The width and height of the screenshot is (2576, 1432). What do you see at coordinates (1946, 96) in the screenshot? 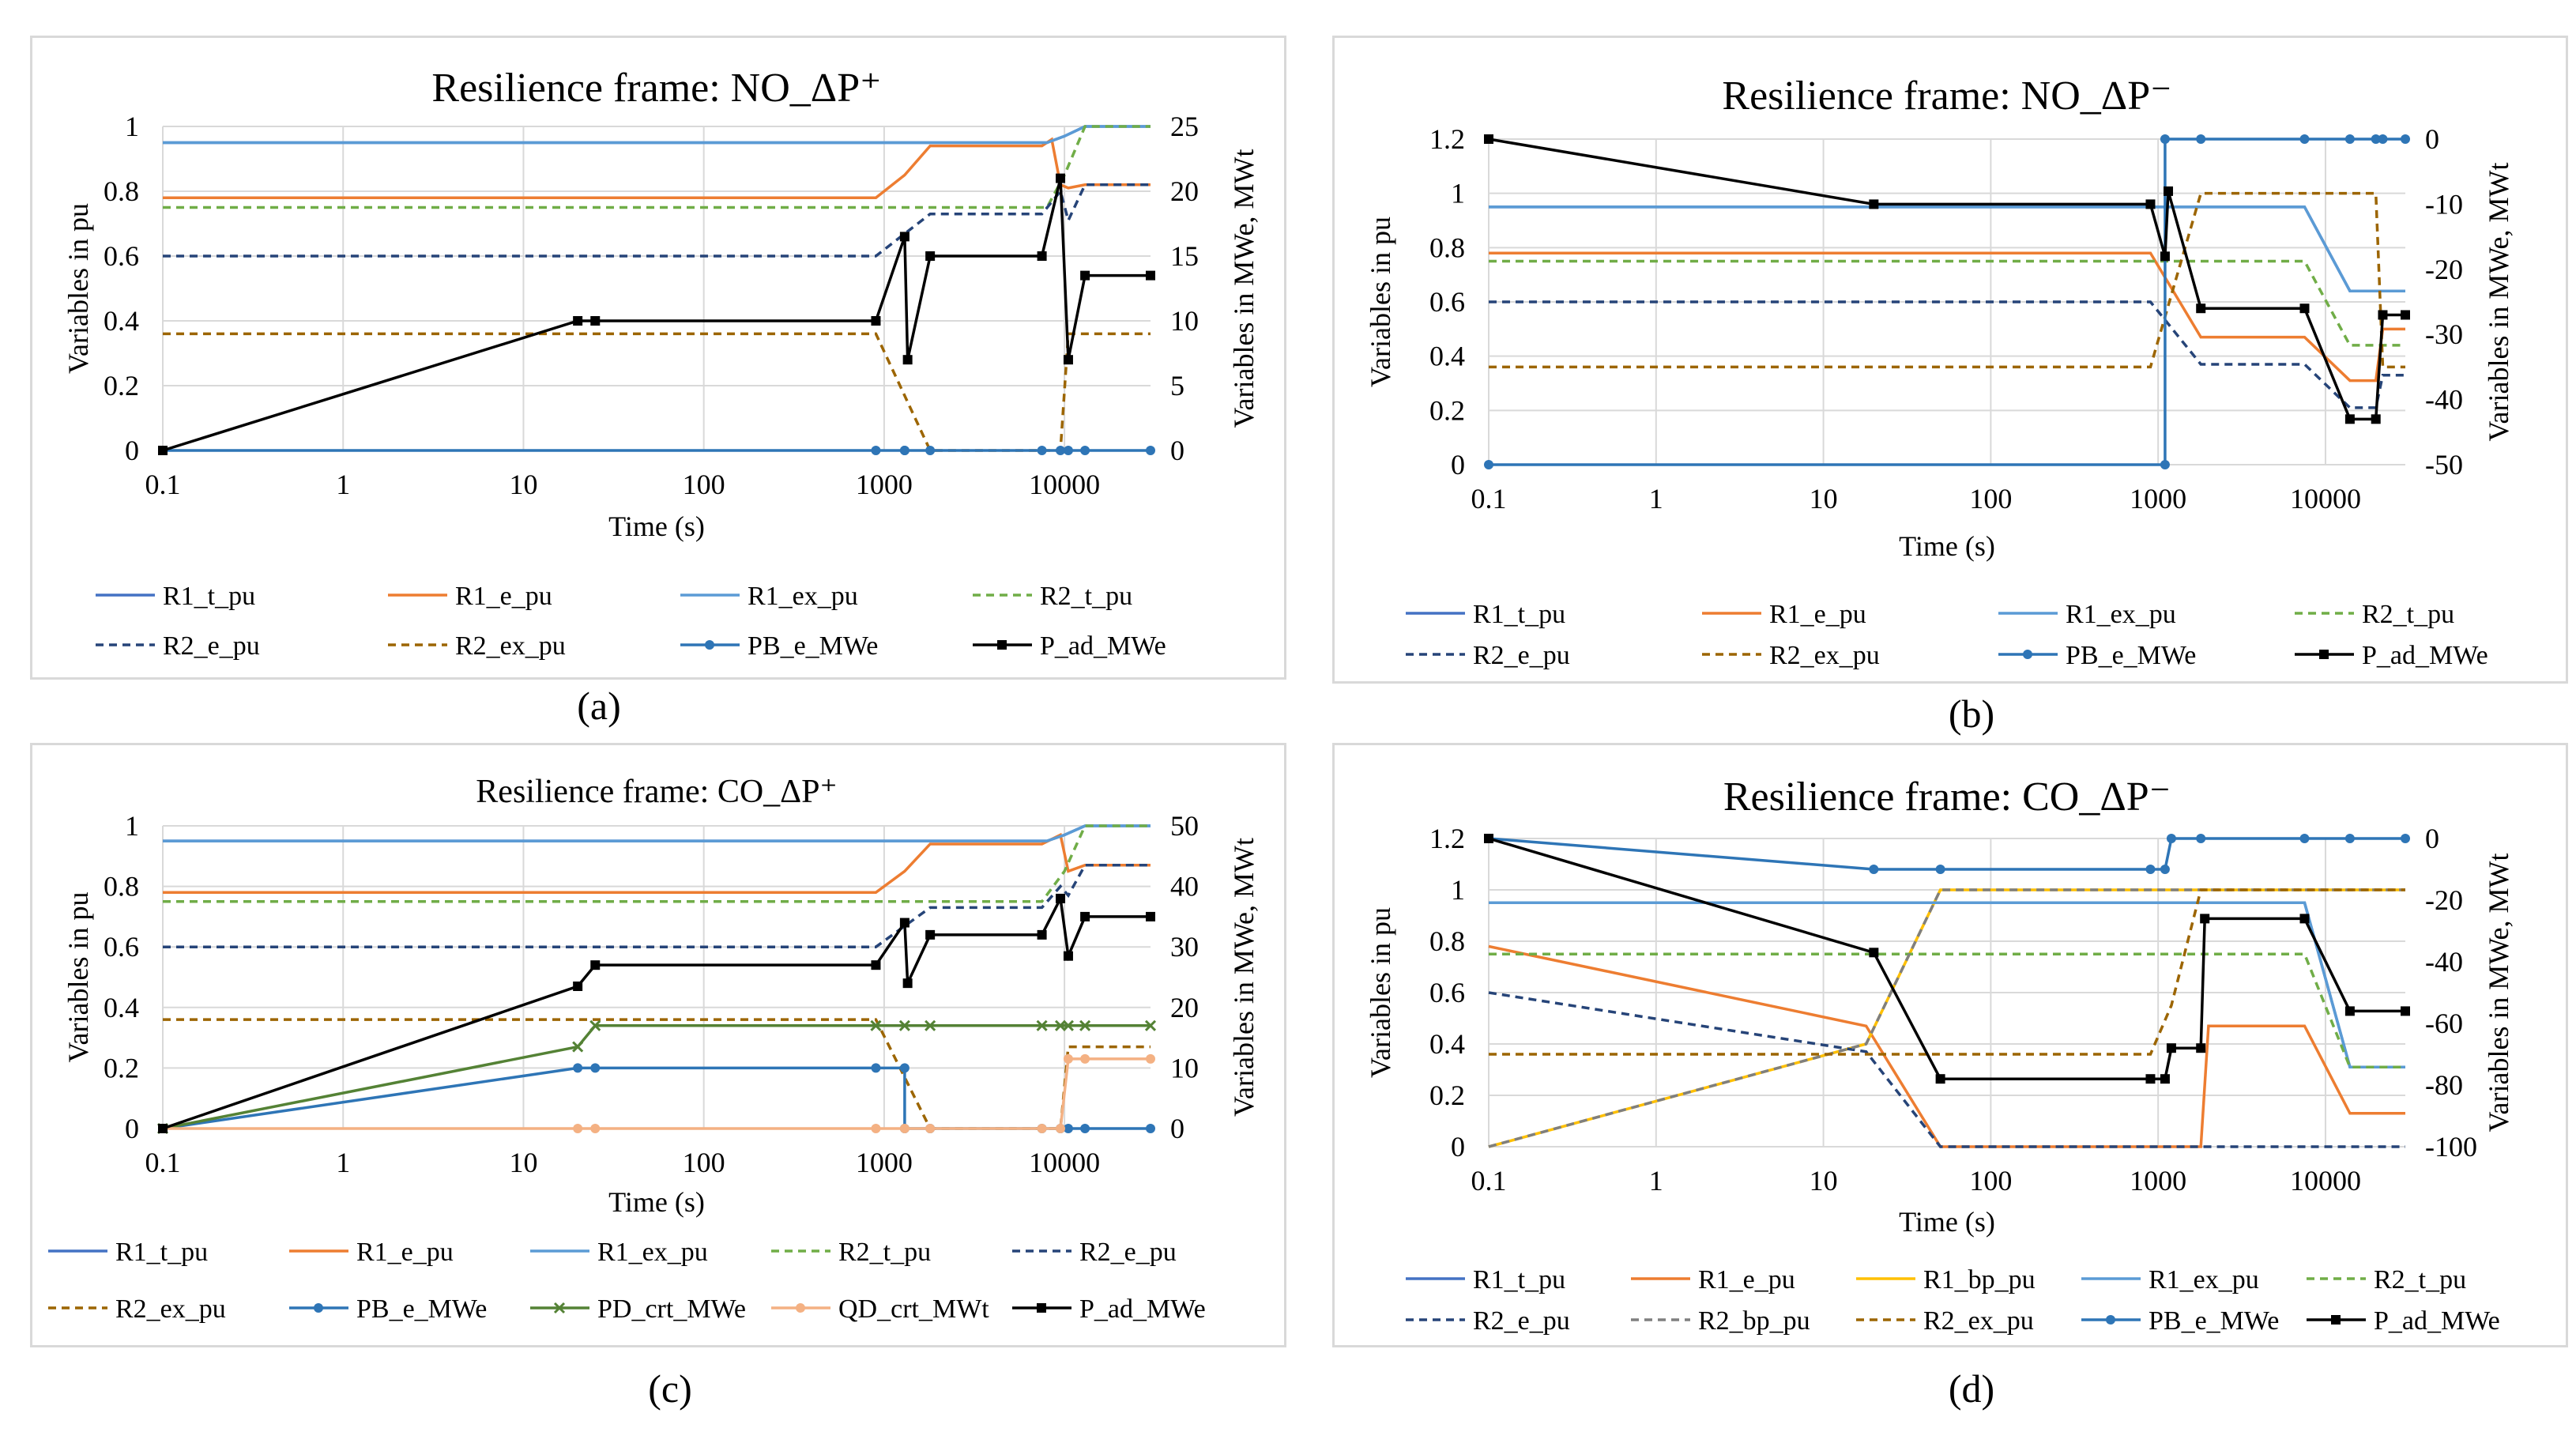
I see `chart-title: Resilience frame: NO_ΔP⁻` at bounding box center [1946, 96].